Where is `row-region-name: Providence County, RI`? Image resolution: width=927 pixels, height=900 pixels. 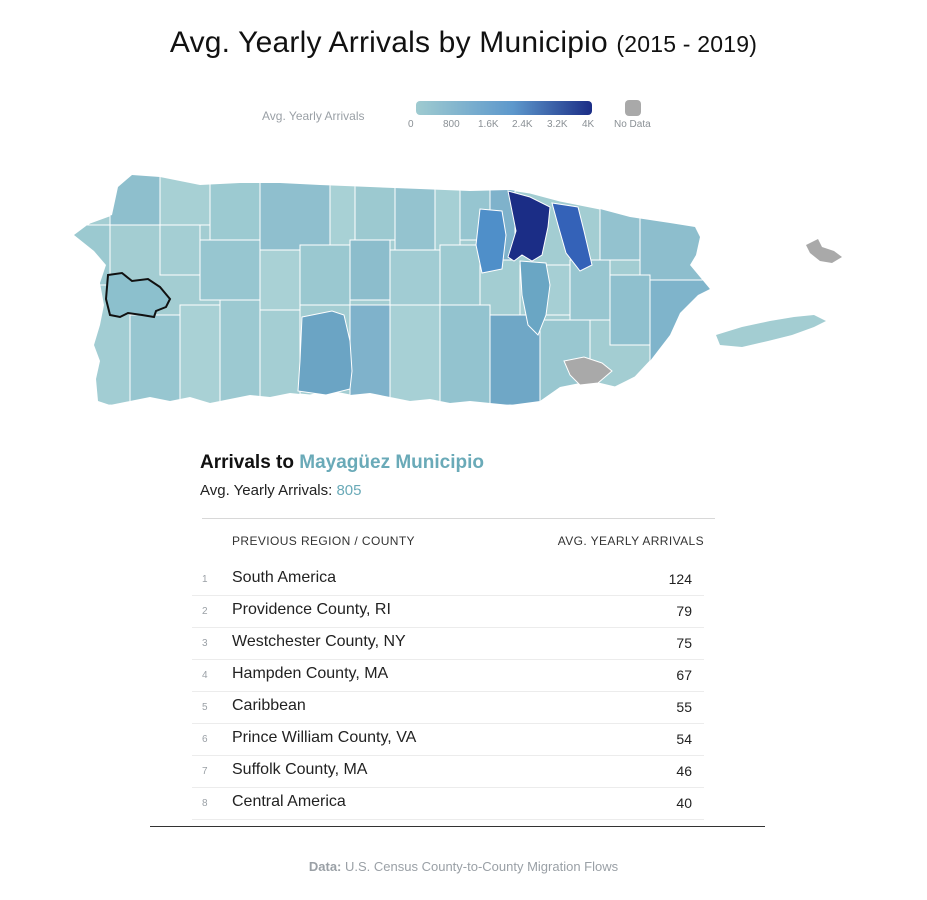
row-region-name: Providence County, RI is located at coordinates (311, 609).